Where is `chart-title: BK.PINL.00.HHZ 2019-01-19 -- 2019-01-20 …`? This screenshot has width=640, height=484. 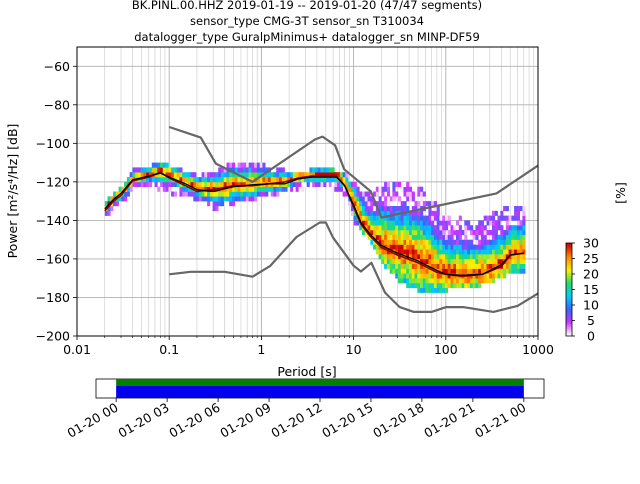
chart-title: BK.PINL.00.HHZ 2019-01-19 -- 2019-01-20 … is located at coordinates (307, 22).